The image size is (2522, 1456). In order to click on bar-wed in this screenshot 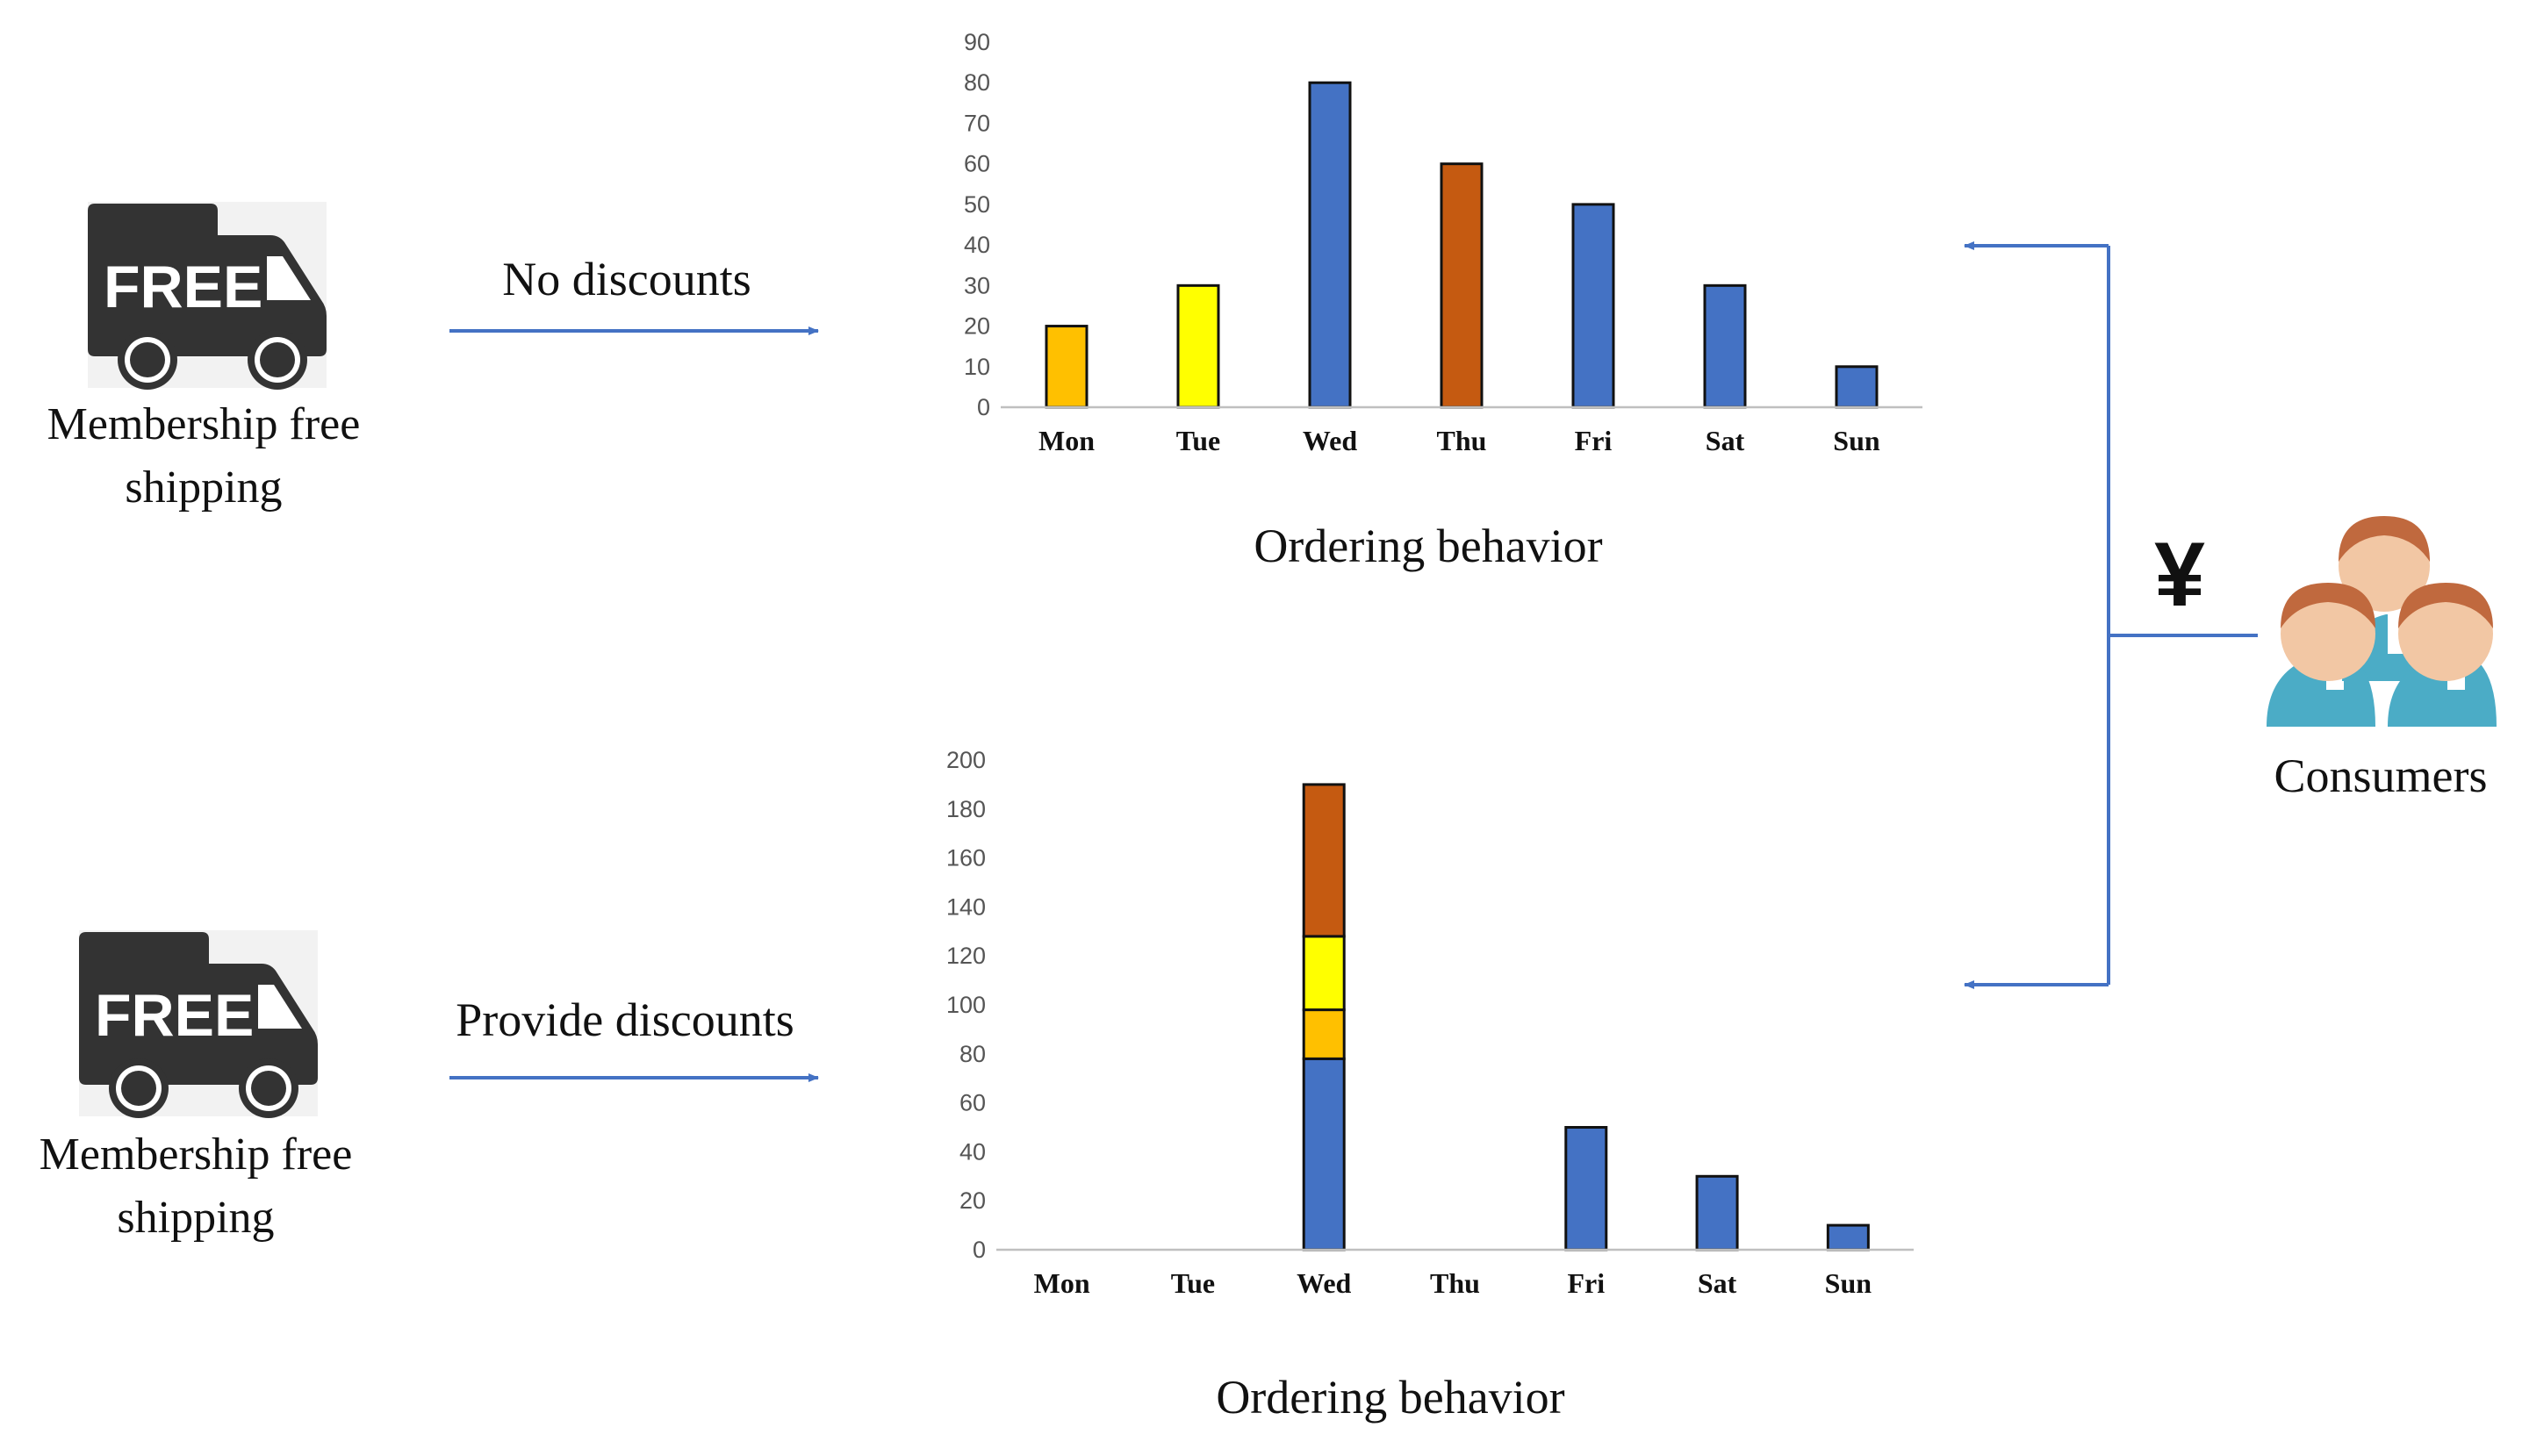, I will do `click(1330, 245)`.